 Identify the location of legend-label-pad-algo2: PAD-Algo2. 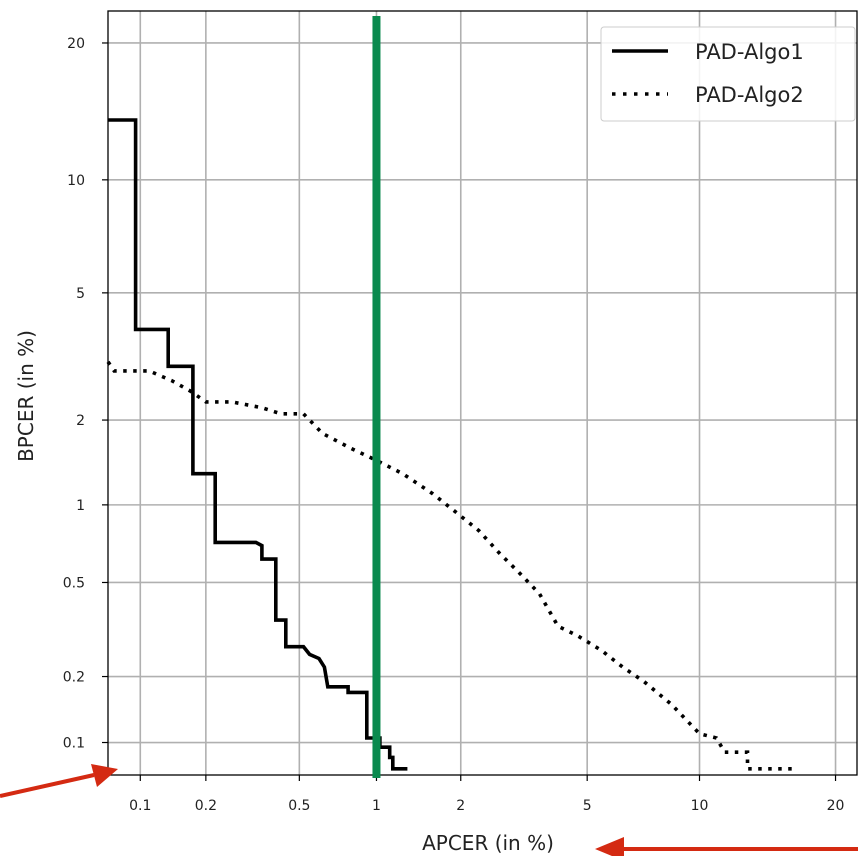
(749, 95).